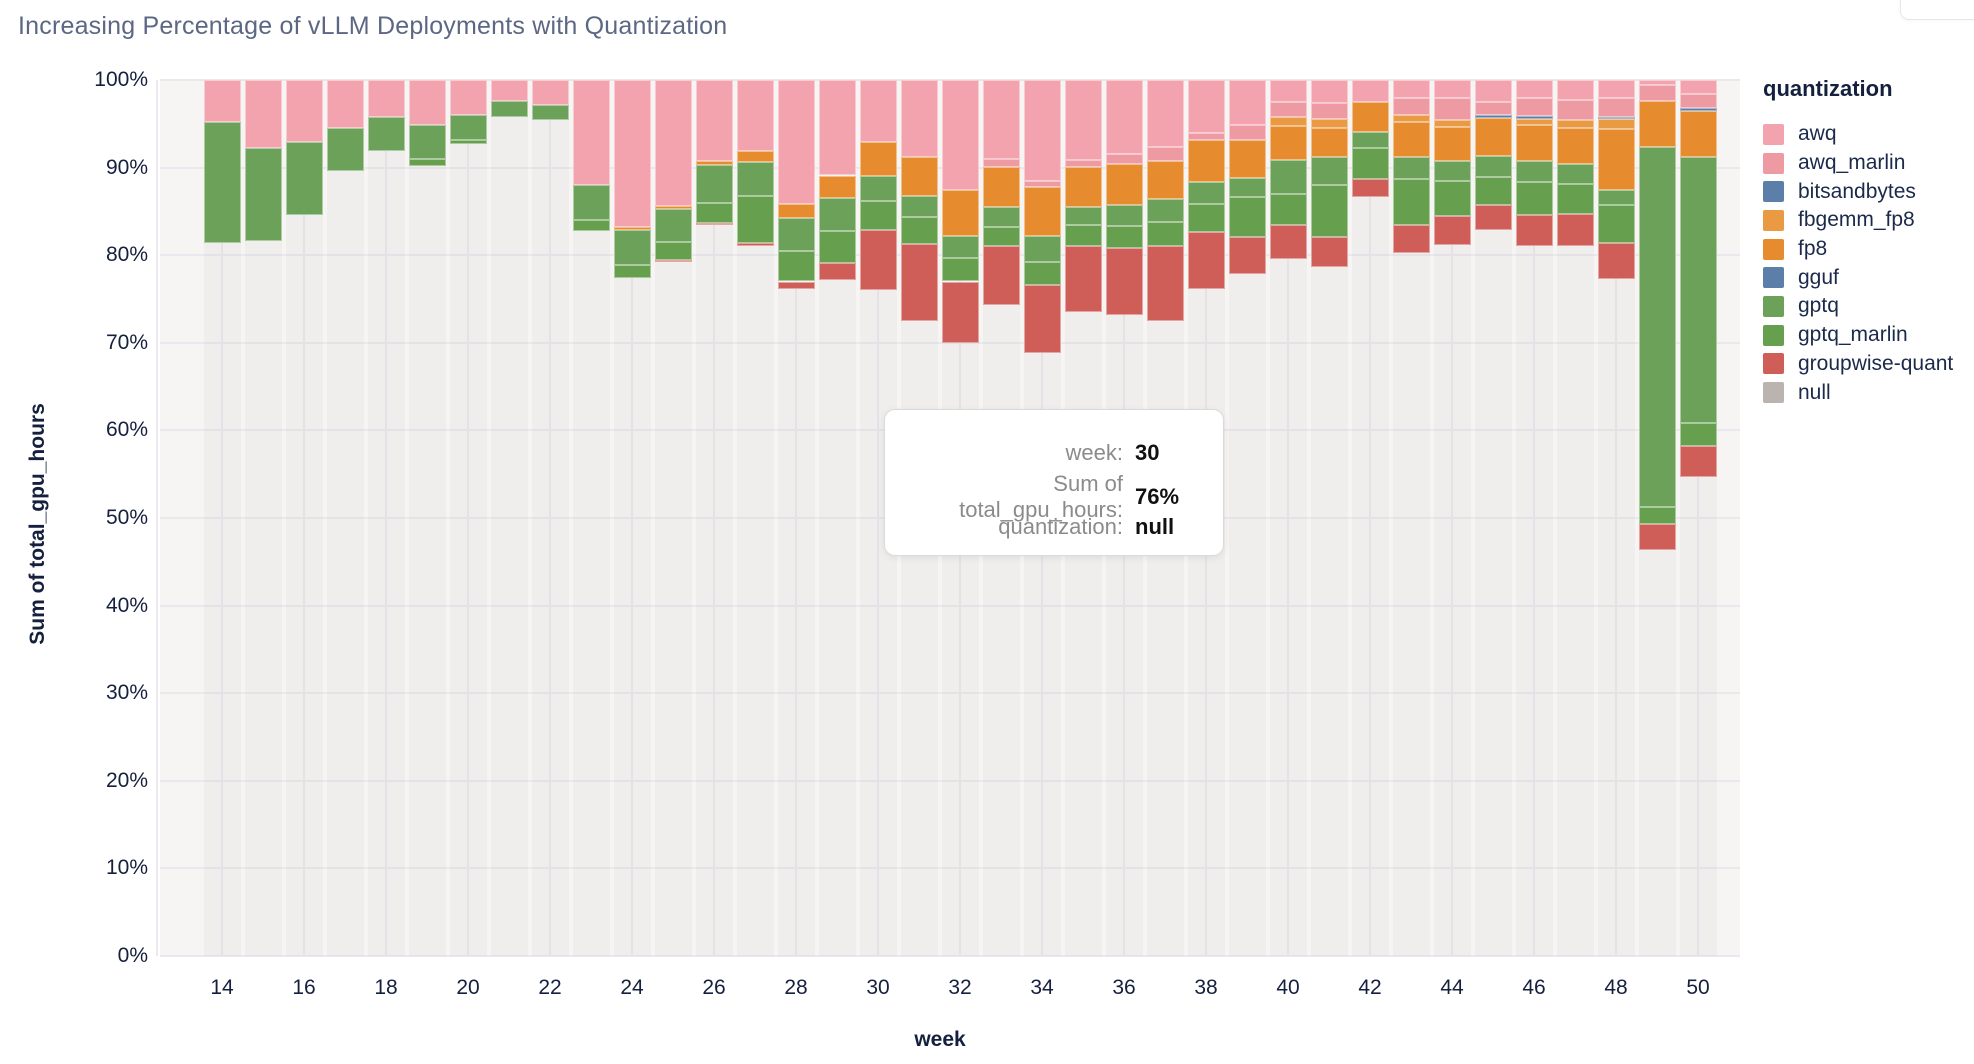  What do you see at coordinates (1868, 306) in the screenshot?
I see `legend-item-gptq: gptq` at bounding box center [1868, 306].